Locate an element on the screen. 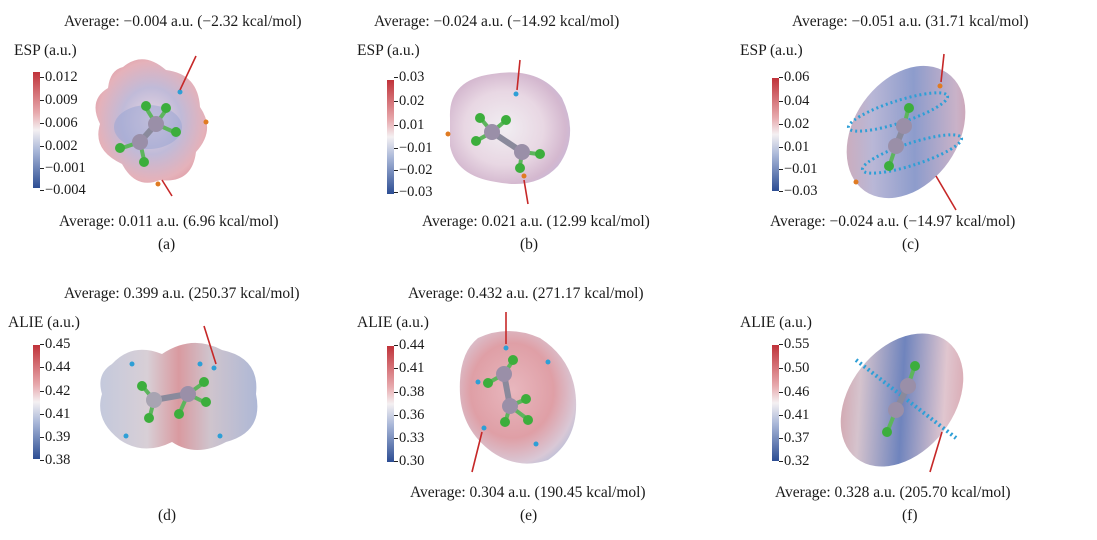 This screenshot has height=540, width=1097. avg-top-e: Average: 0.432 a.u. (271.17 kcal/mol) is located at coordinates (526, 293).